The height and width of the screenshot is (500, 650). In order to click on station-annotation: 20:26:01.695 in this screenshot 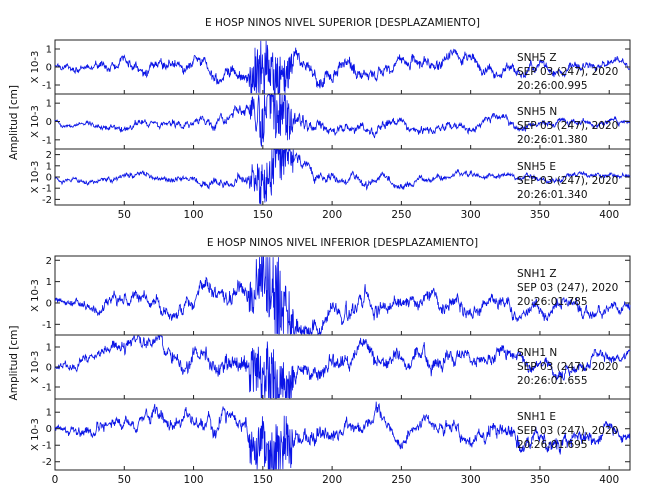, I will do `click(552, 445)`.